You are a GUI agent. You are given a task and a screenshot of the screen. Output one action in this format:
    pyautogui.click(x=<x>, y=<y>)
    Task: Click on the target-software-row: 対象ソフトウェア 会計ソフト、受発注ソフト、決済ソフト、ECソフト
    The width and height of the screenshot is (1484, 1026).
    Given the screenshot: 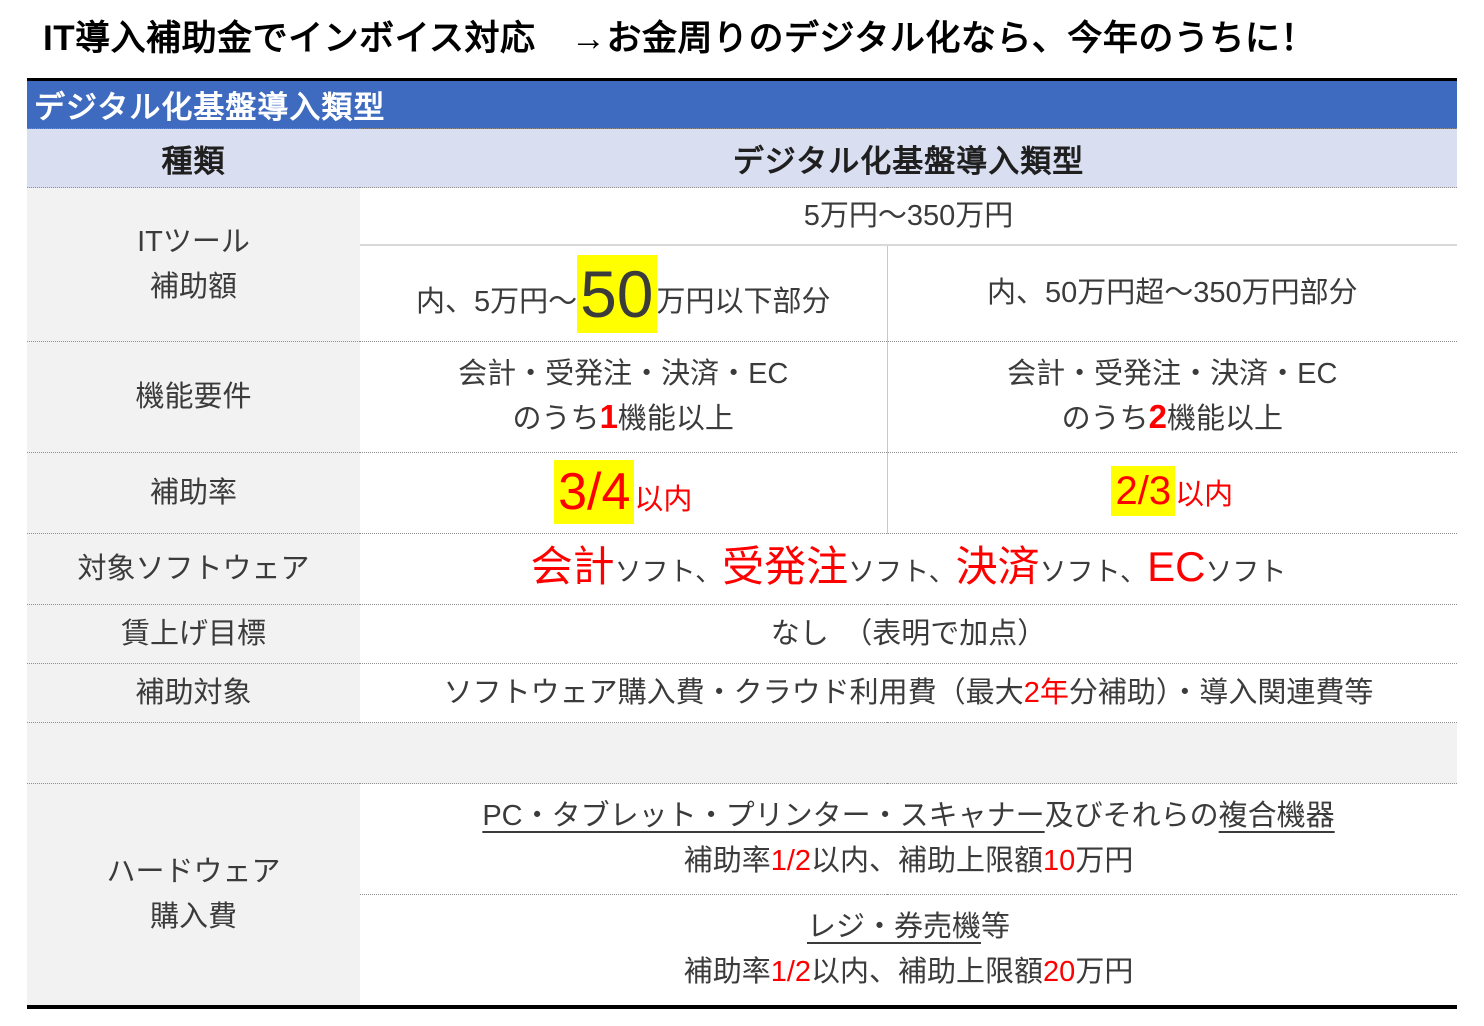 What is the action you would take?
    pyautogui.click(x=742, y=569)
    